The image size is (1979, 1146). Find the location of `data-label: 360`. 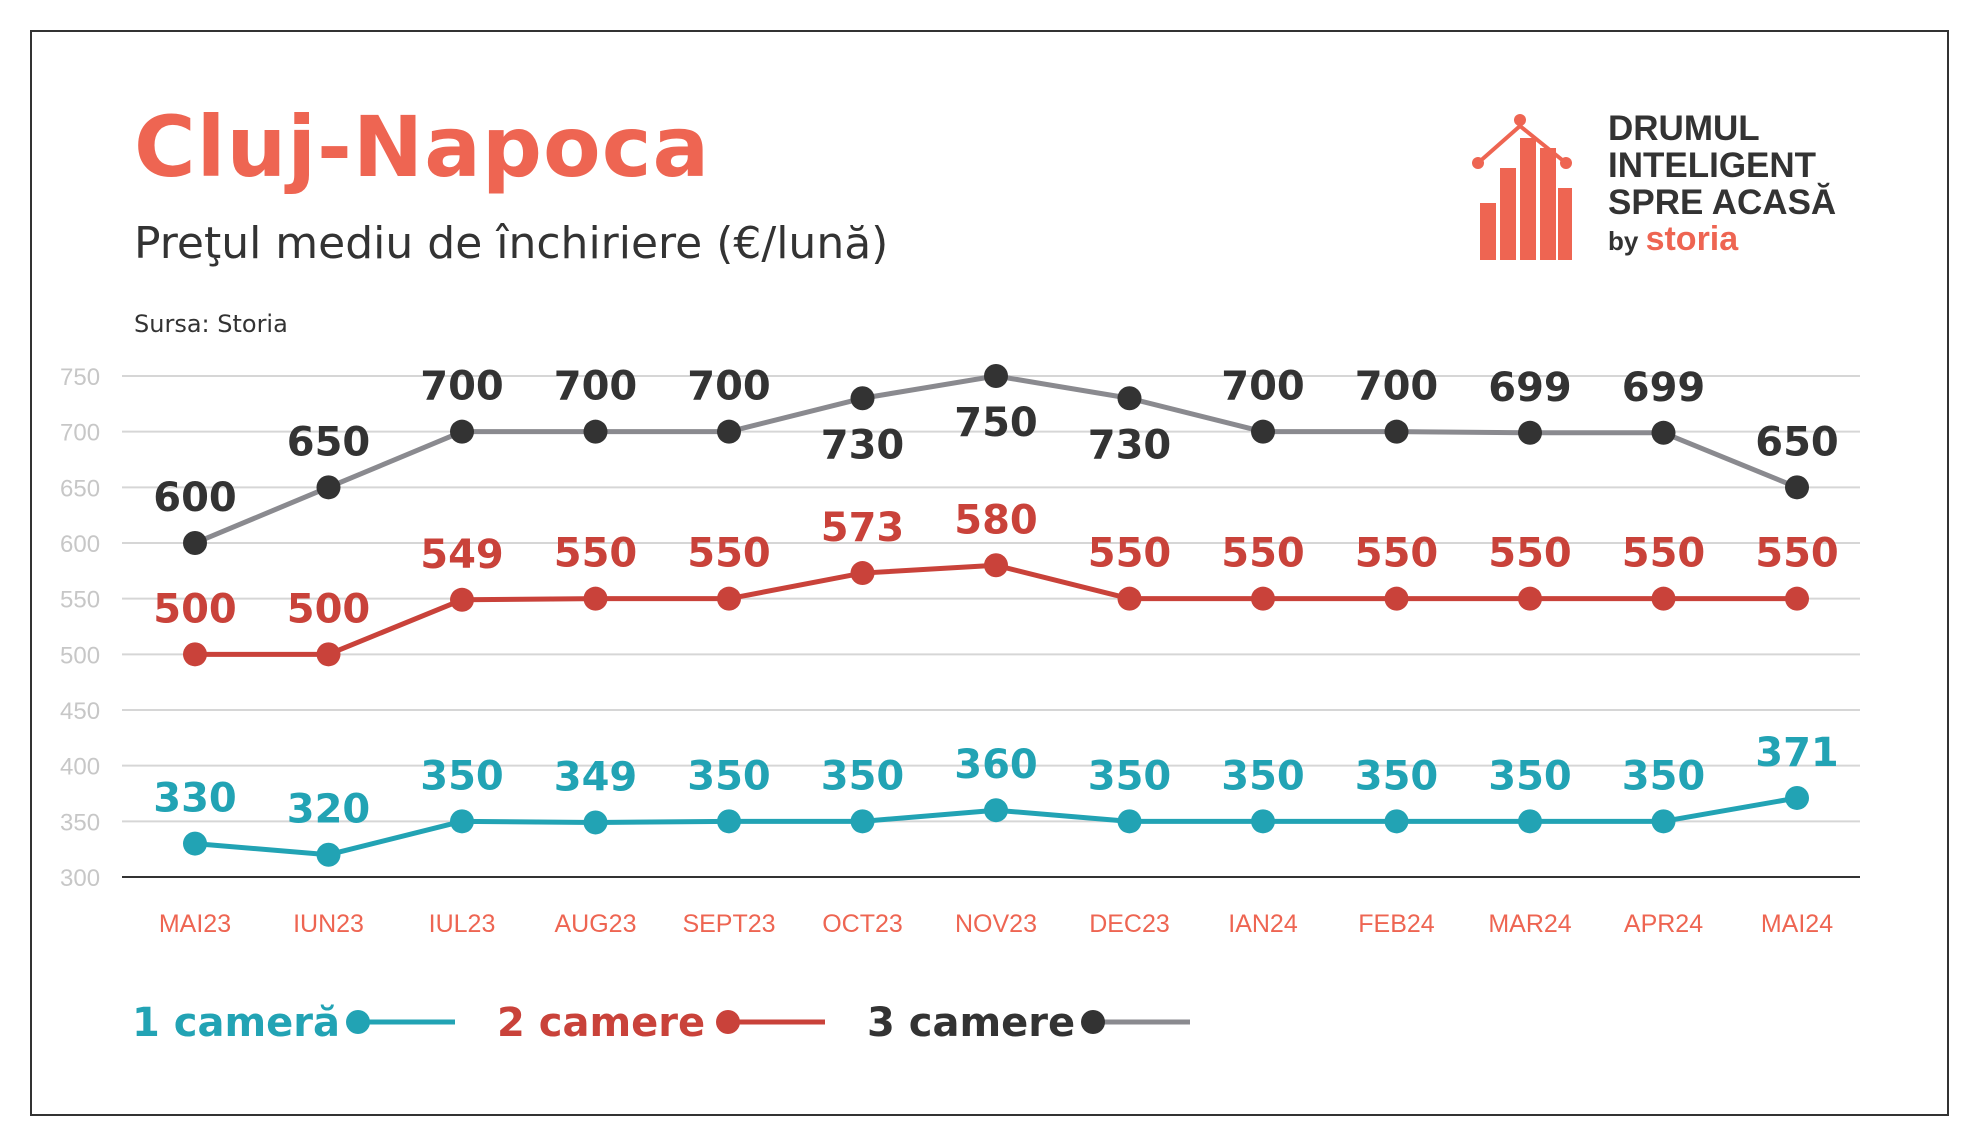

data-label: 360 is located at coordinates (996, 765).